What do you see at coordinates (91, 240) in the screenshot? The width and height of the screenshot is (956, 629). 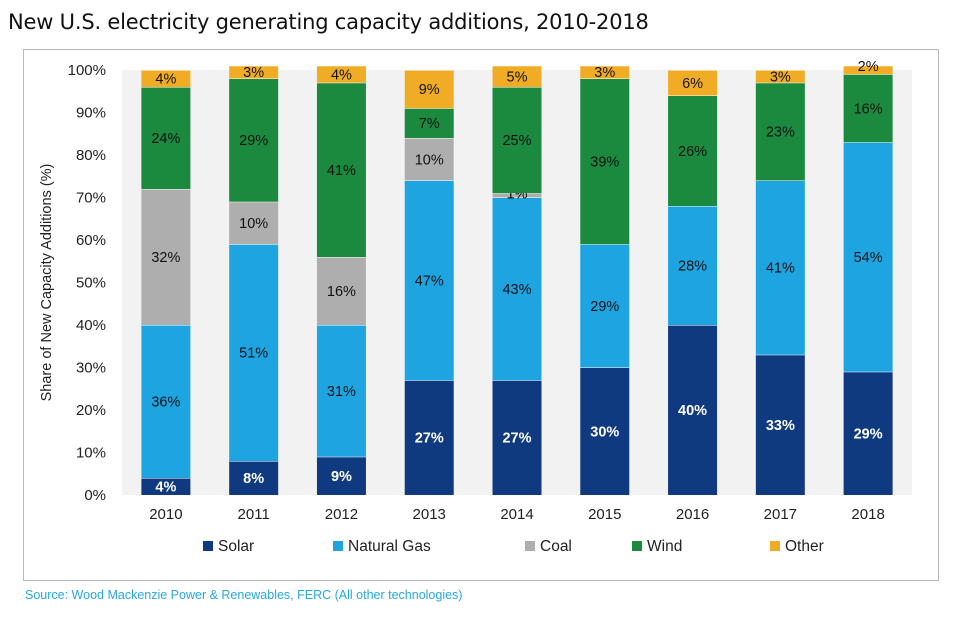 I see `y-tick-label: 60%` at bounding box center [91, 240].